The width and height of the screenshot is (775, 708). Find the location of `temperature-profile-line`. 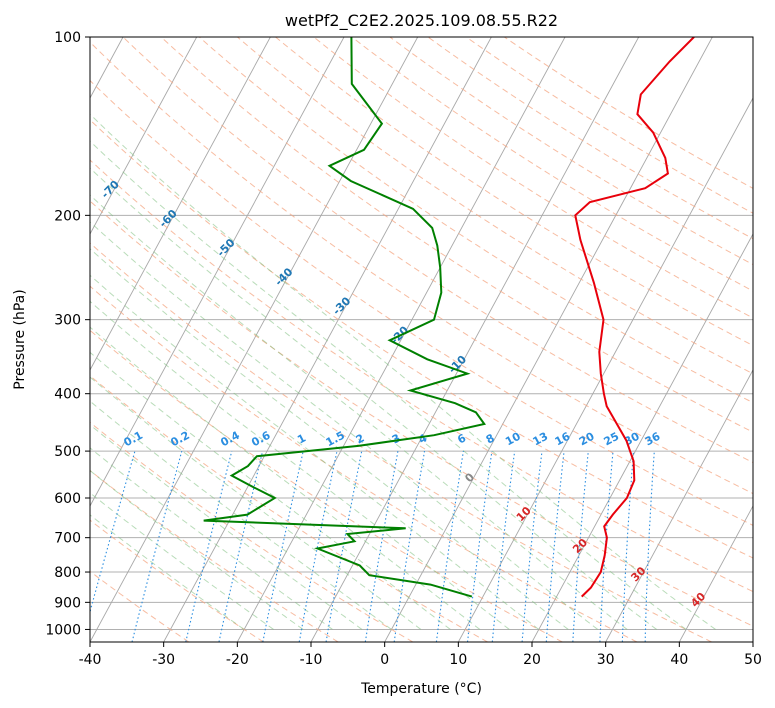

temperature-profile-line is located at coordinates (634, 317).